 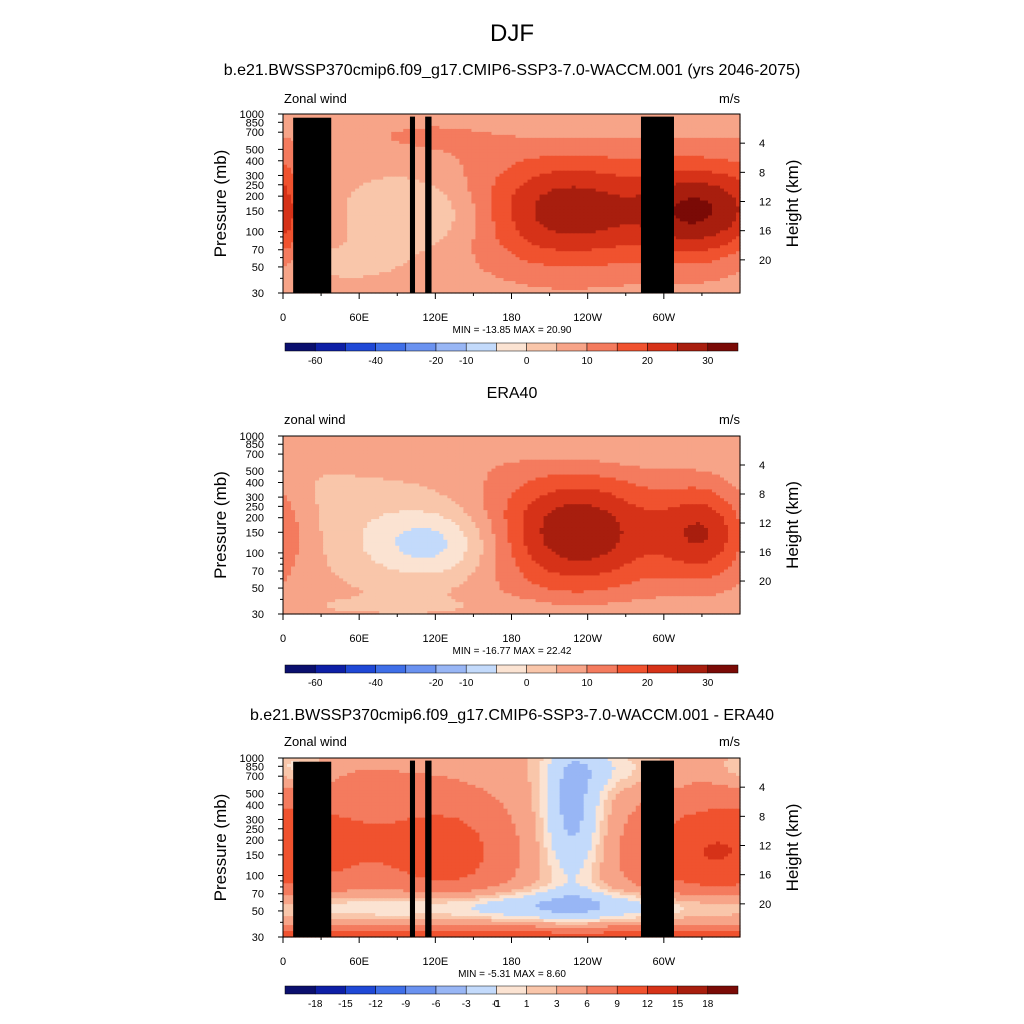 What do you see at coordinates (512, 525) in the screenshot?
I see `panel-2-contour-field` at bounding box center [512, 525].